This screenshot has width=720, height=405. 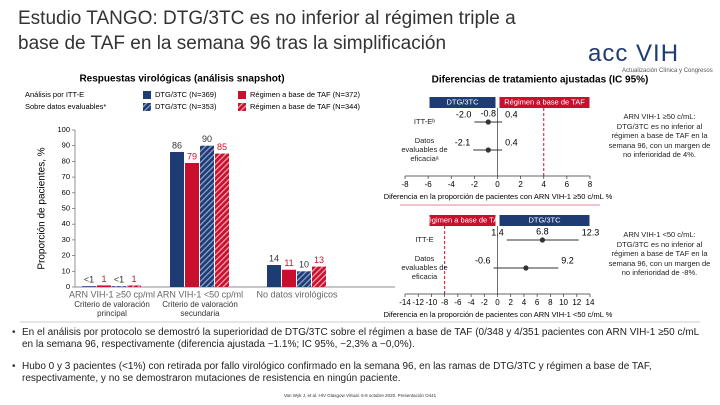 I want to click on legend-label: DTG/3TC (N=369), so click(x=186, y=94).